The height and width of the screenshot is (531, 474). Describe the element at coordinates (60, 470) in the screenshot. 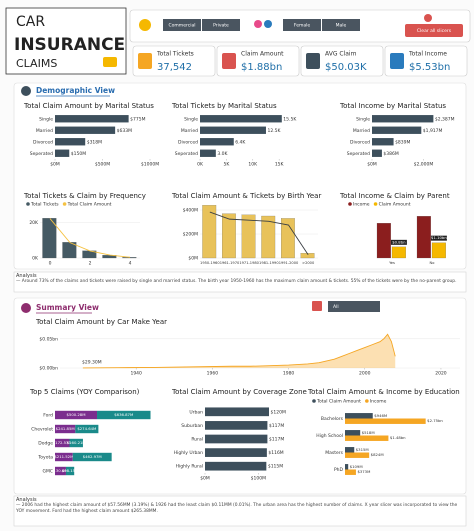

I see `data-label: $130.46M` at that location.